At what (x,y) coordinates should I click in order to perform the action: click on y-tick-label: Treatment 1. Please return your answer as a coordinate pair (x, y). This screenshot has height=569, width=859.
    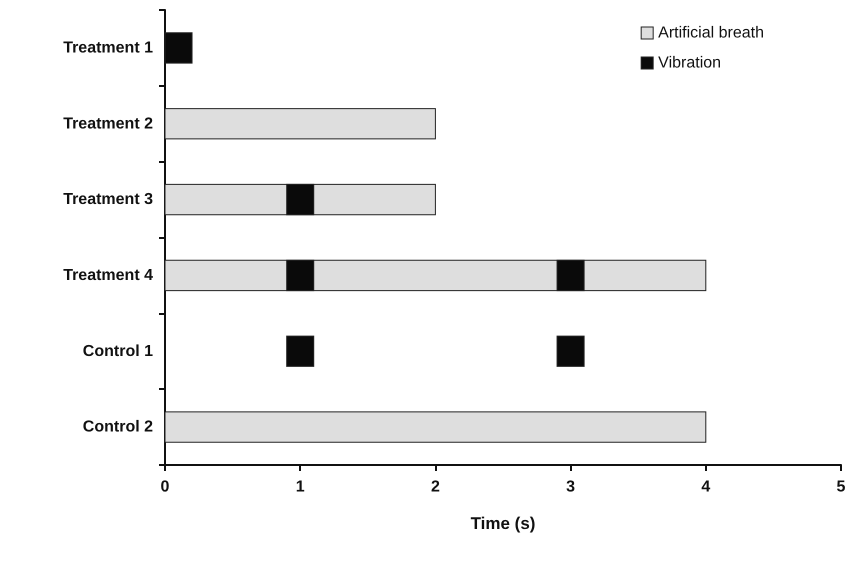
    Looking at the image, I should click on (108, 47).